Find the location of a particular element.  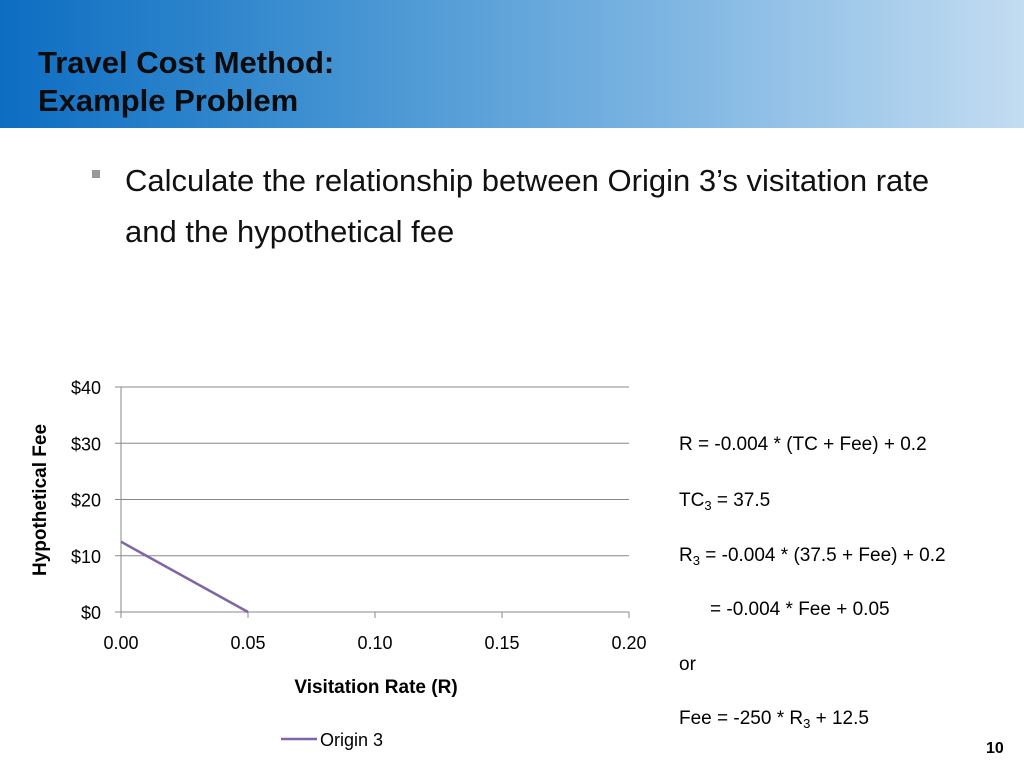

y-tick-labels: $0 $10 $20 $30 $40 is located at coordinates (86, 500).